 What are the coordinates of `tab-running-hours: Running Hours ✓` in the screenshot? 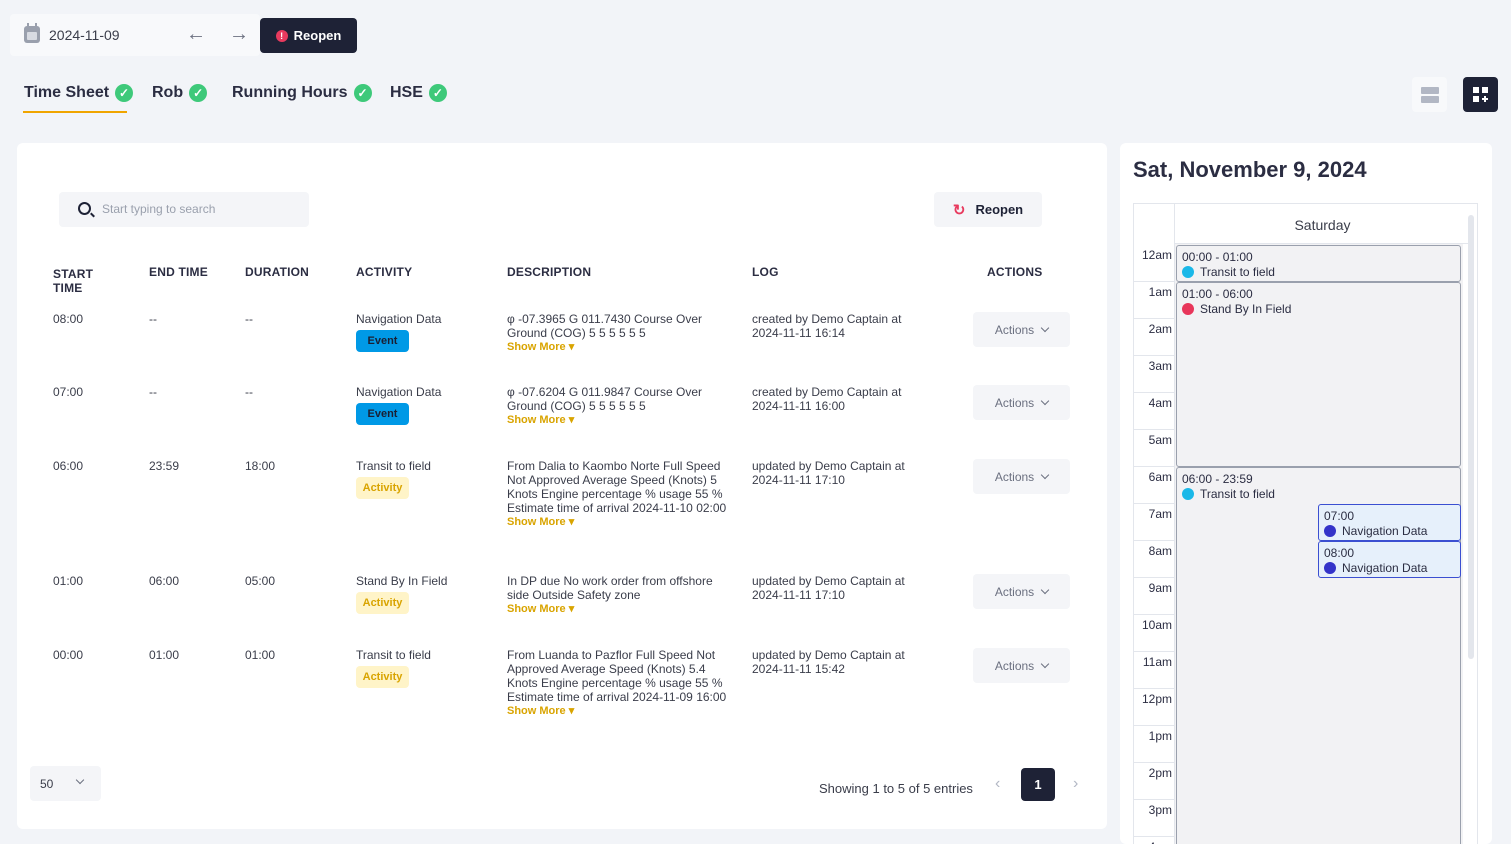 It's located at (302, 93).